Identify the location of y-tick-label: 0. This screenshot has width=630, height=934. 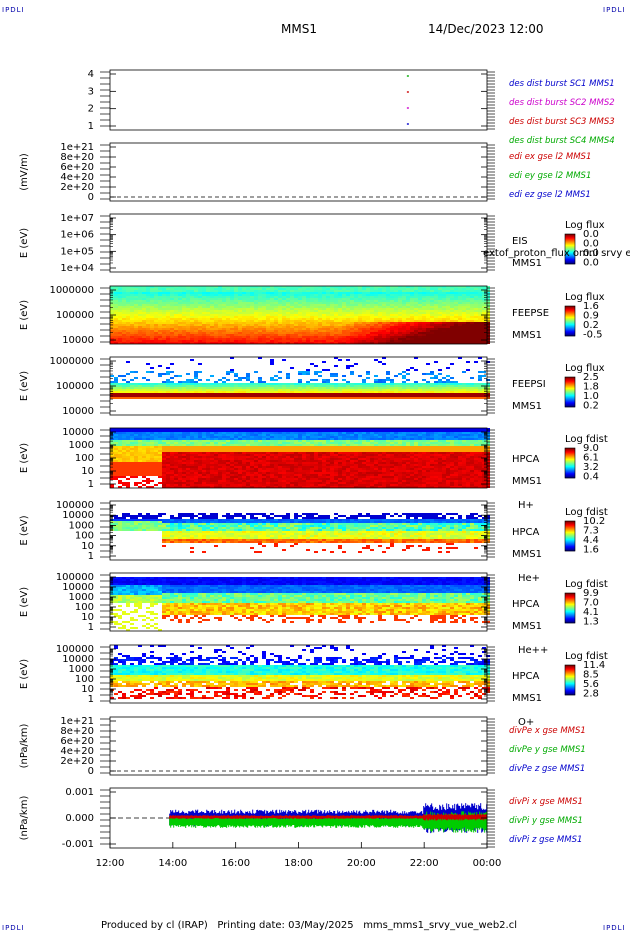
(91, 197).